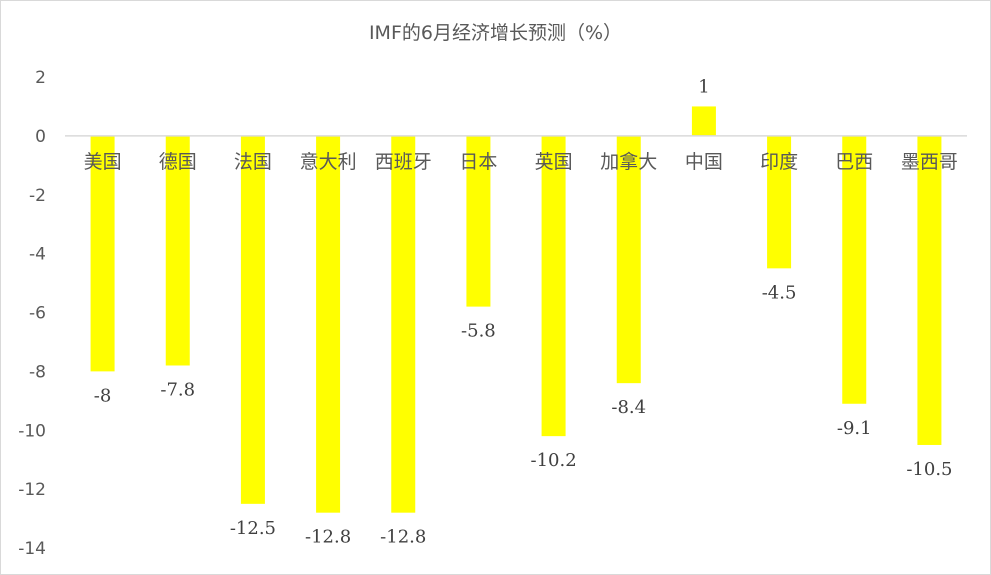  I want to click on y-tick-label: -12, so click(32, 490).